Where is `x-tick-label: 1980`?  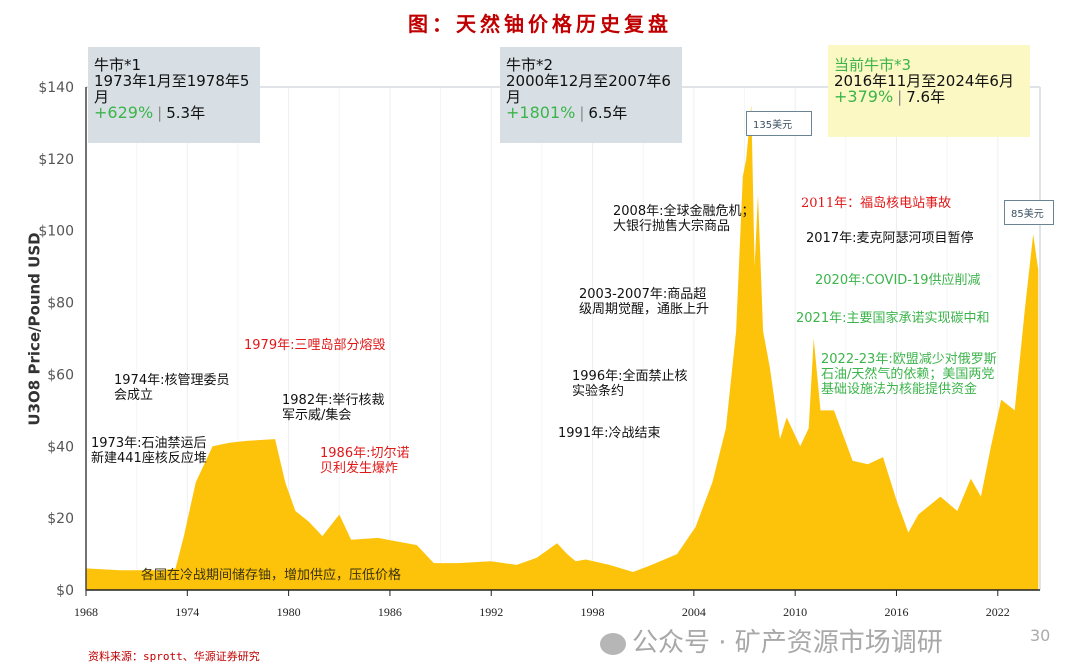
x-tick-label: 1980 is located at coordinates (289, 612).